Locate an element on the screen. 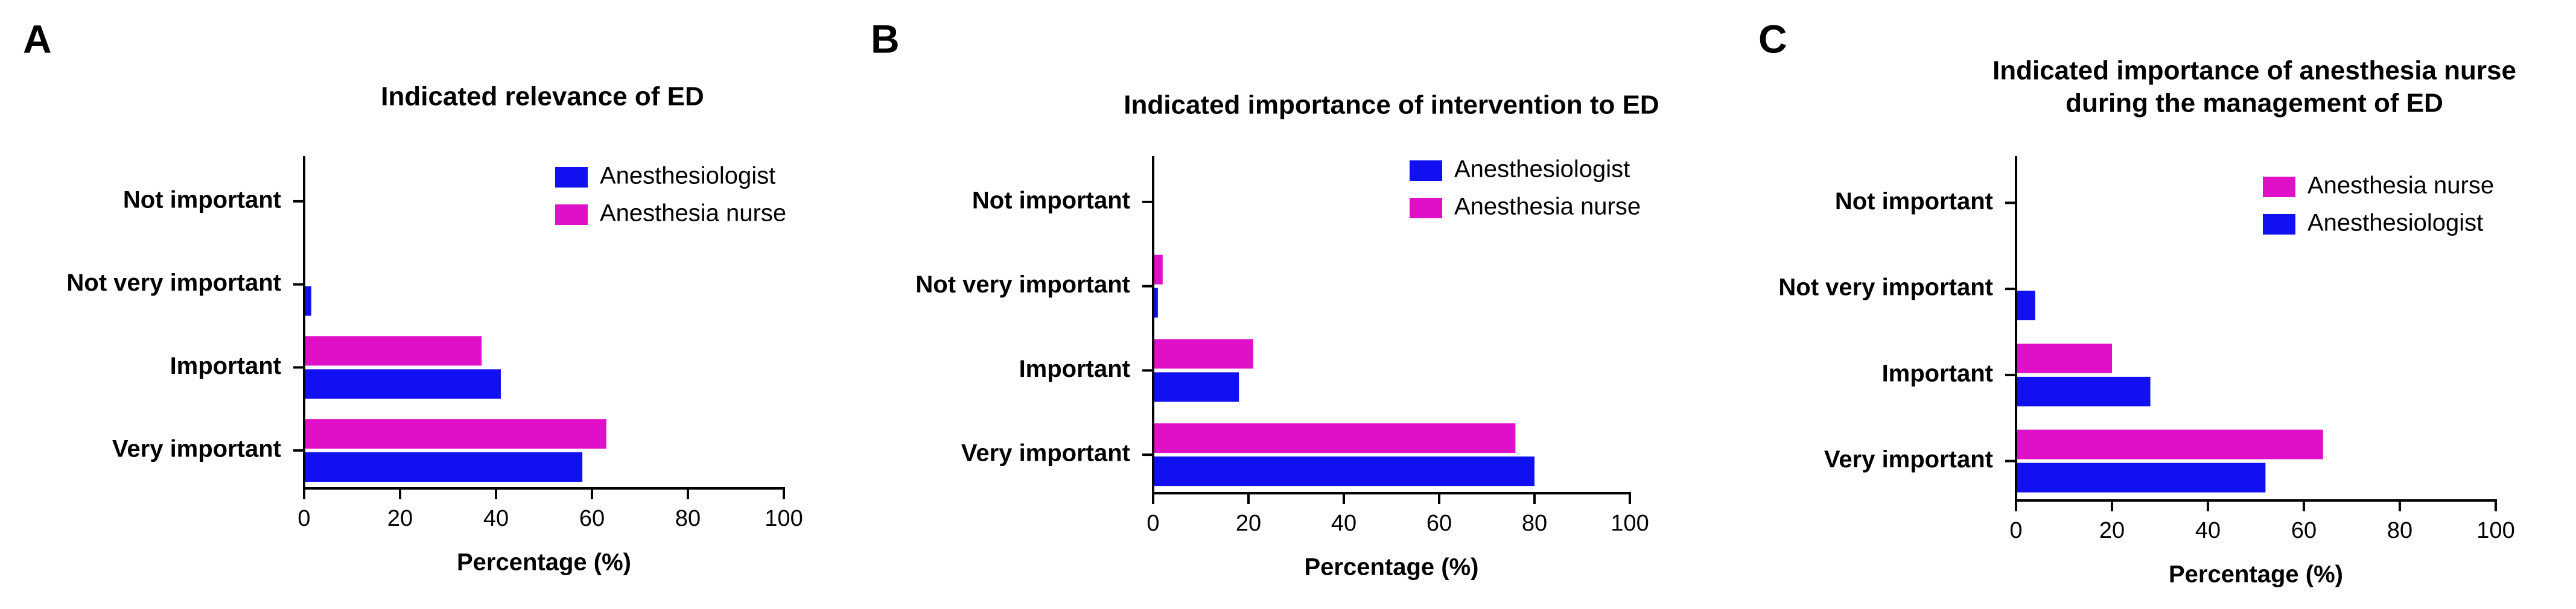 This screenshot has width=2576, height=609. chart-title: Indicated relevance of ED is located at coordinates (542, 97).